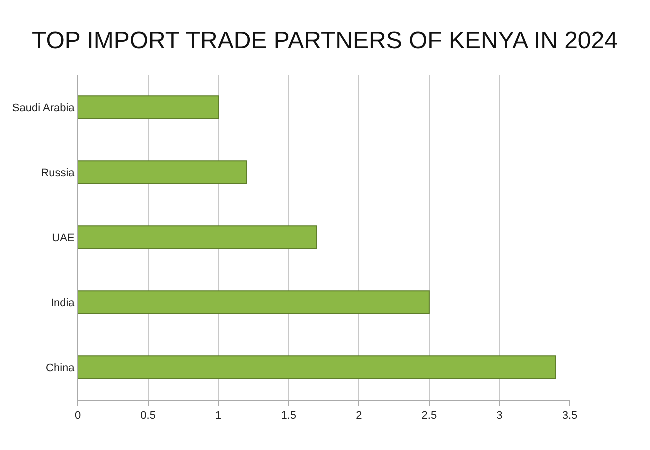  What do you see at coordinates (289, 416) in the screenshot?
I see `x-tick-label: 1.5` at bounding box center [289, 416].